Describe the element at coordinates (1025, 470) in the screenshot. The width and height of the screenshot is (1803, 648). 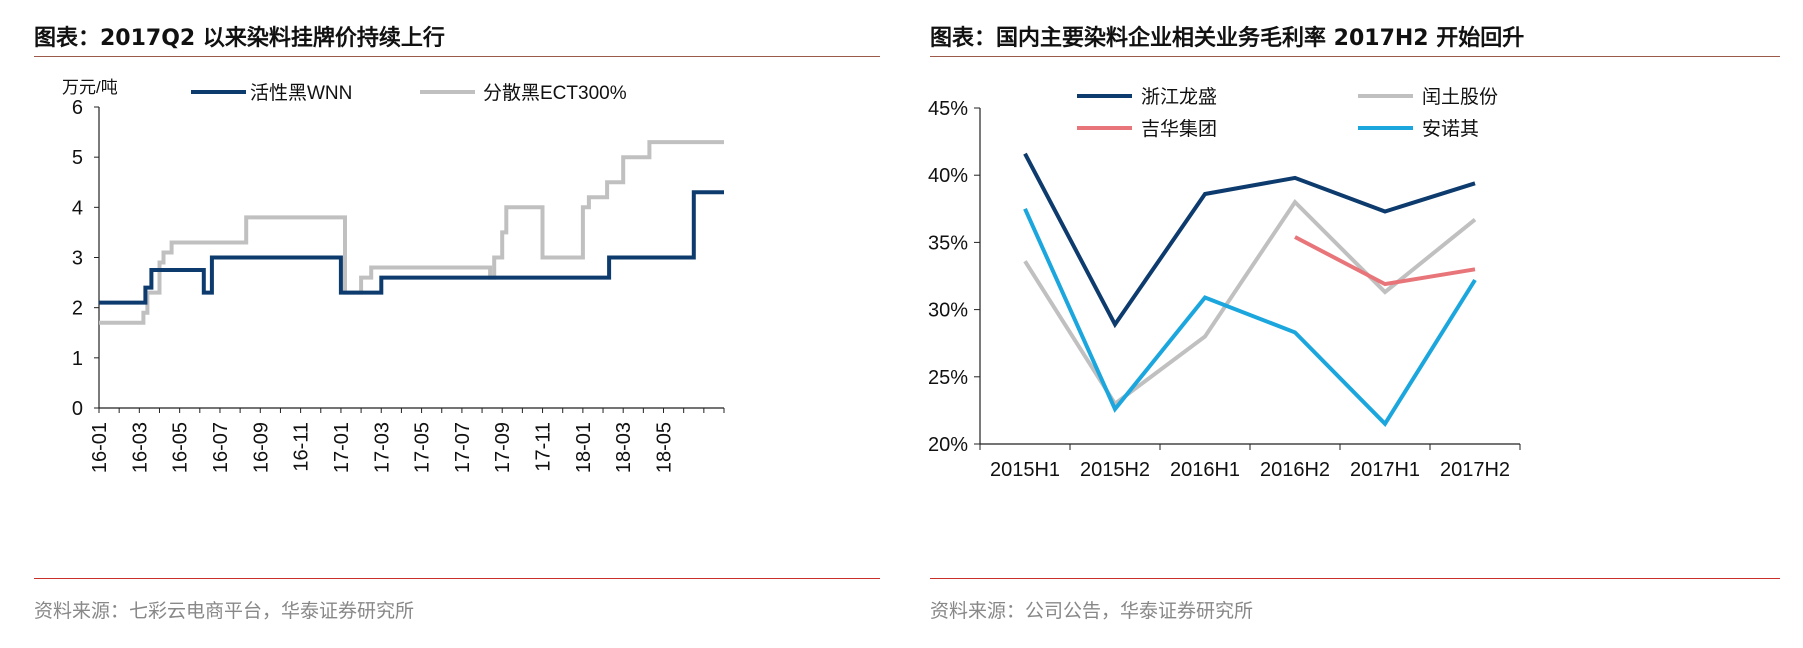
I see `x-tick-label: 2015H1` at that location.